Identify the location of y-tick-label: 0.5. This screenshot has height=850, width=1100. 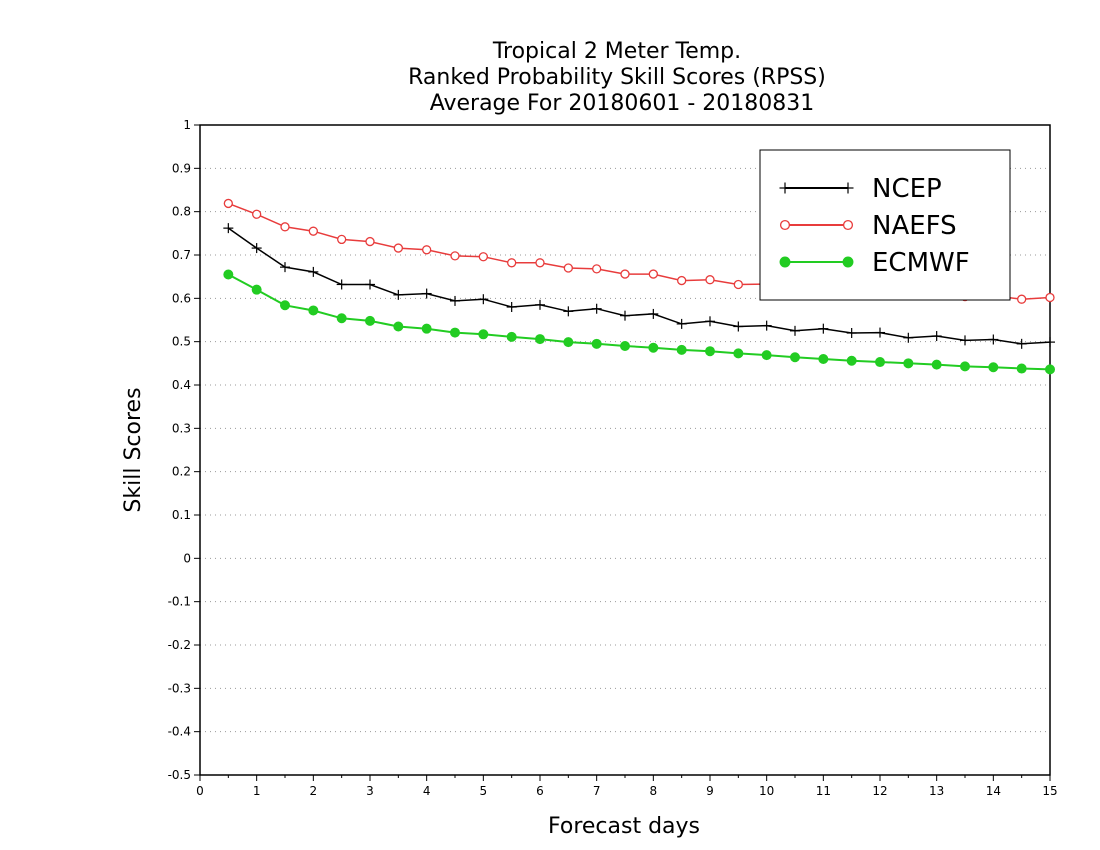
(181, 342).